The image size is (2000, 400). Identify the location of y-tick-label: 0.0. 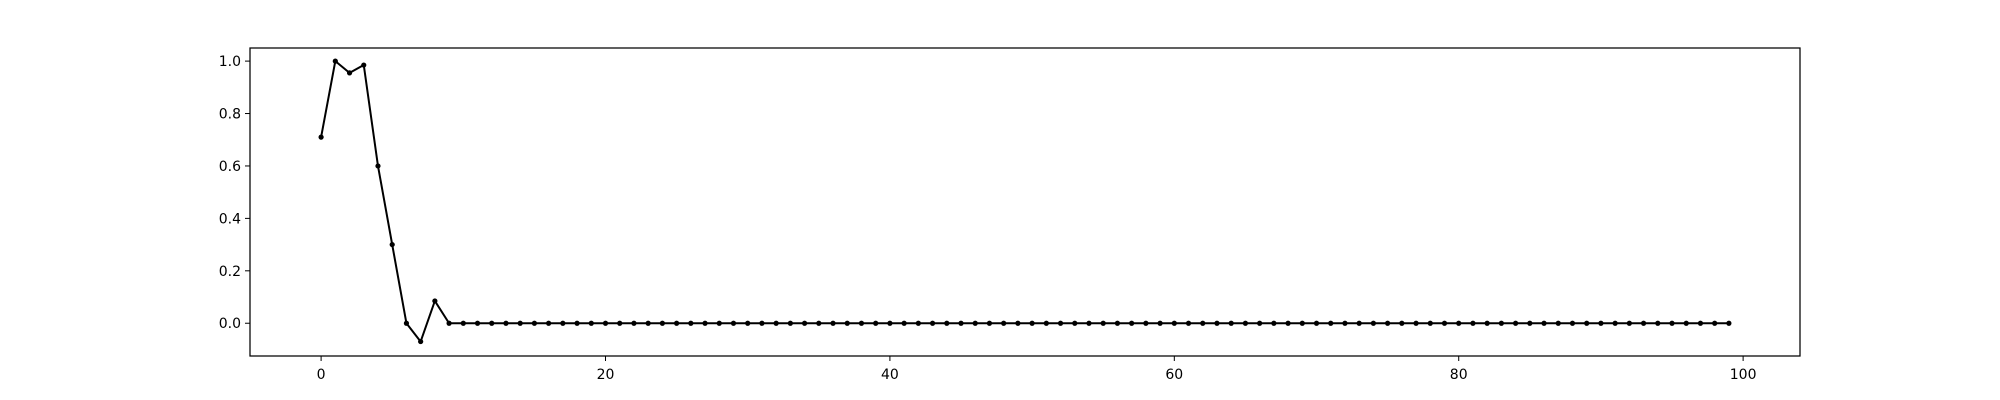
(230, 324).